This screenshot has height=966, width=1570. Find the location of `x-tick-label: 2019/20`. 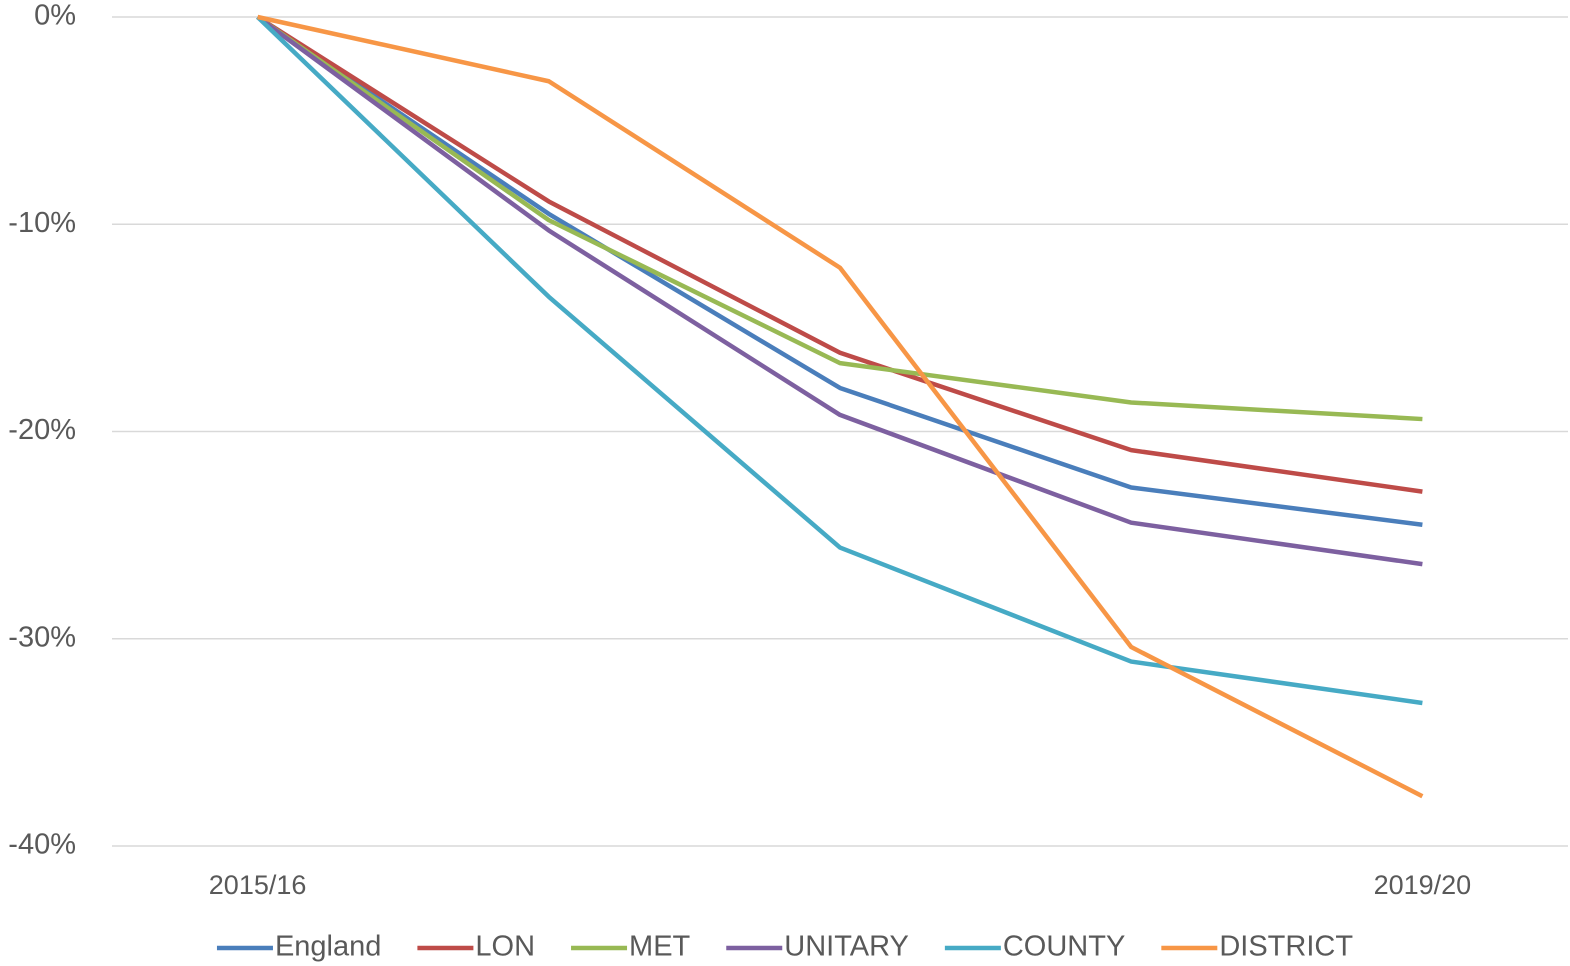

x-tick-label: 2019/20 is located at coordinates (1423, 885).